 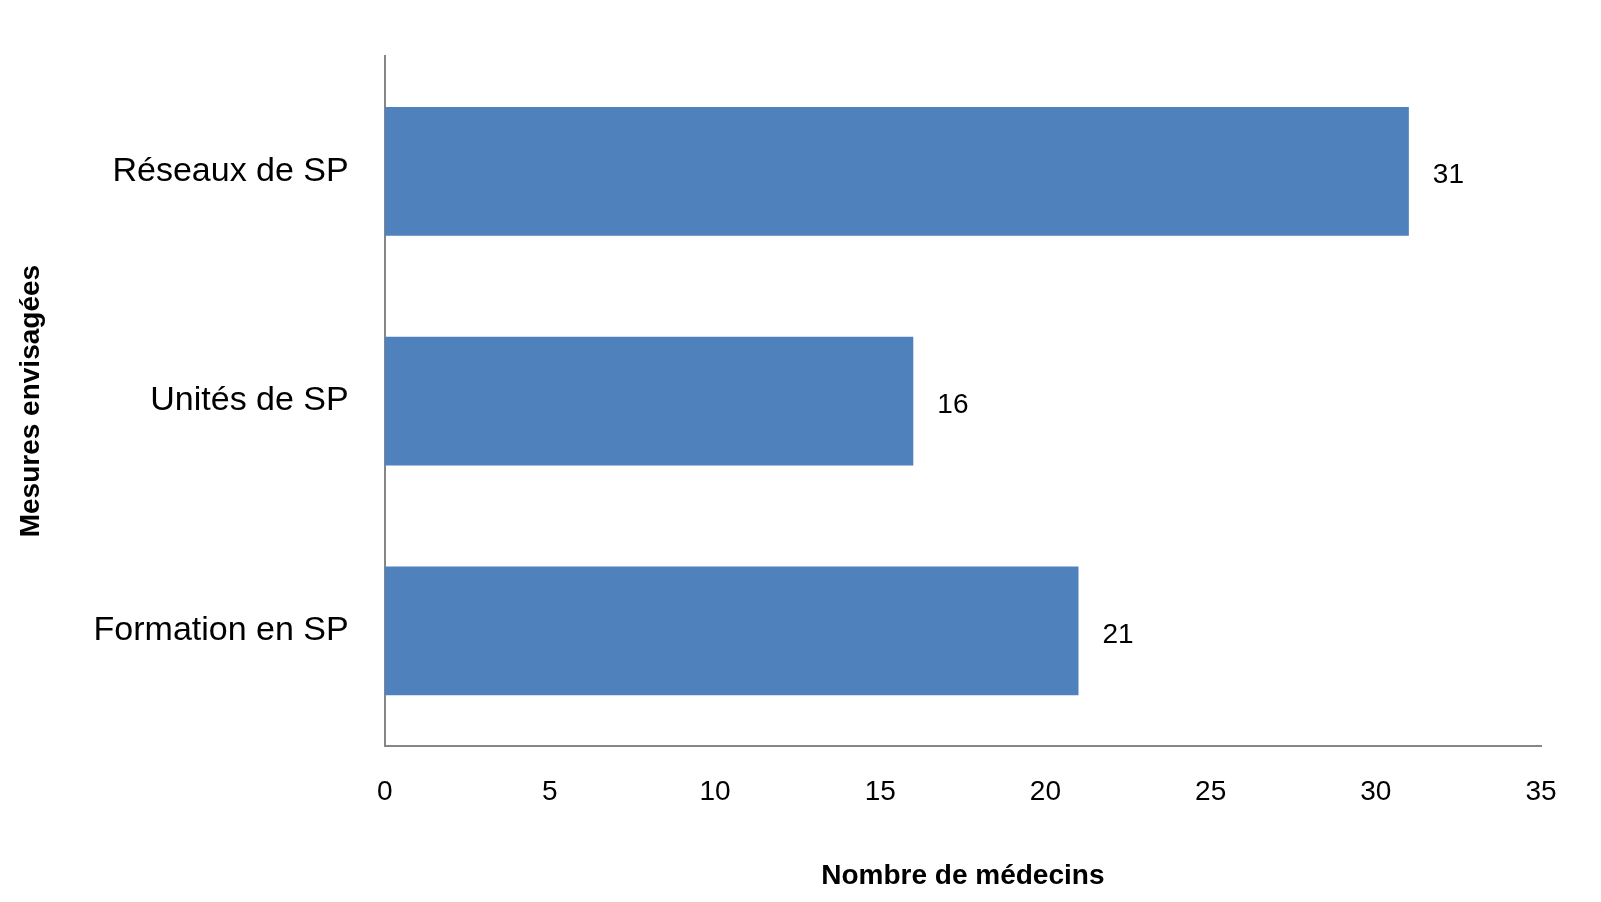 What do you see at coordinates (1541, 791) in the screenshot?
I see `x-tick-label: 35` at bounding box center [1541, 791].